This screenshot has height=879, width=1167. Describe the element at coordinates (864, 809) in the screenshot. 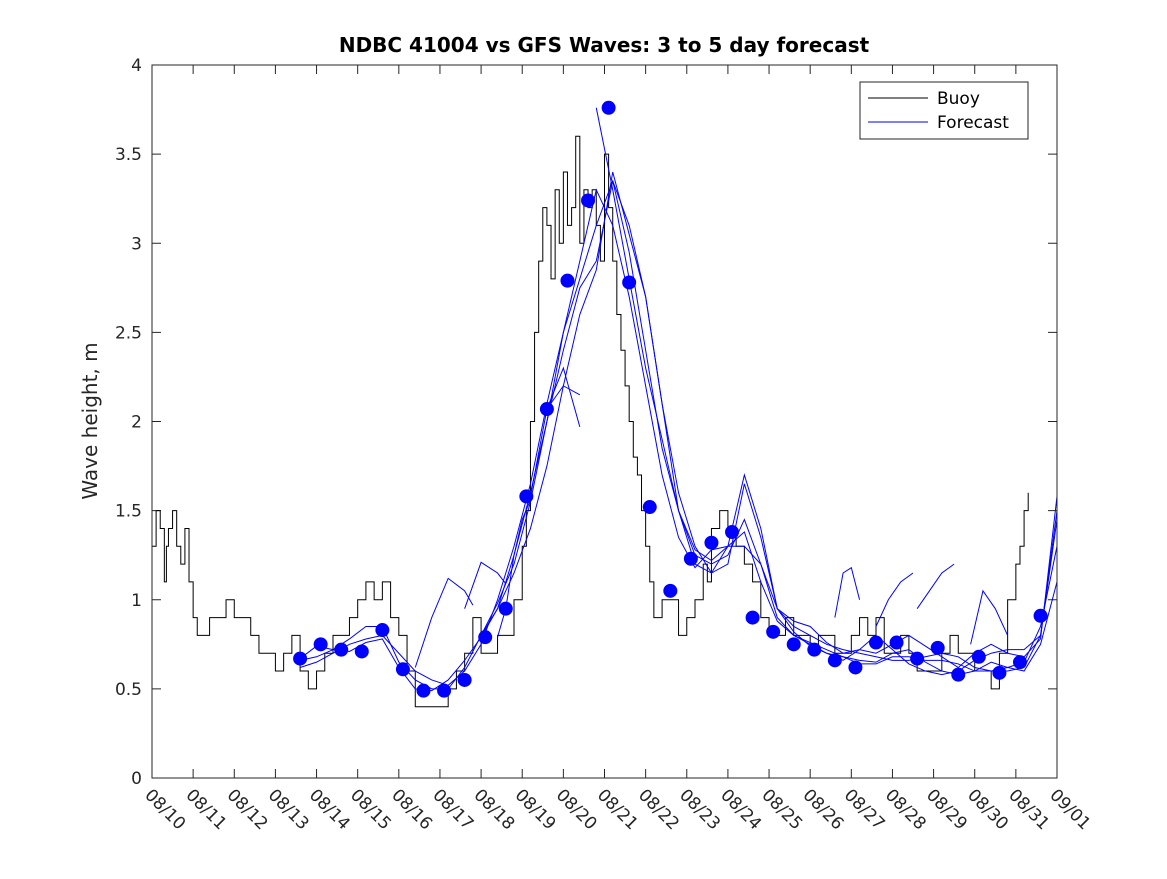

I see `x-tick-label-17: 08/27` at that location.